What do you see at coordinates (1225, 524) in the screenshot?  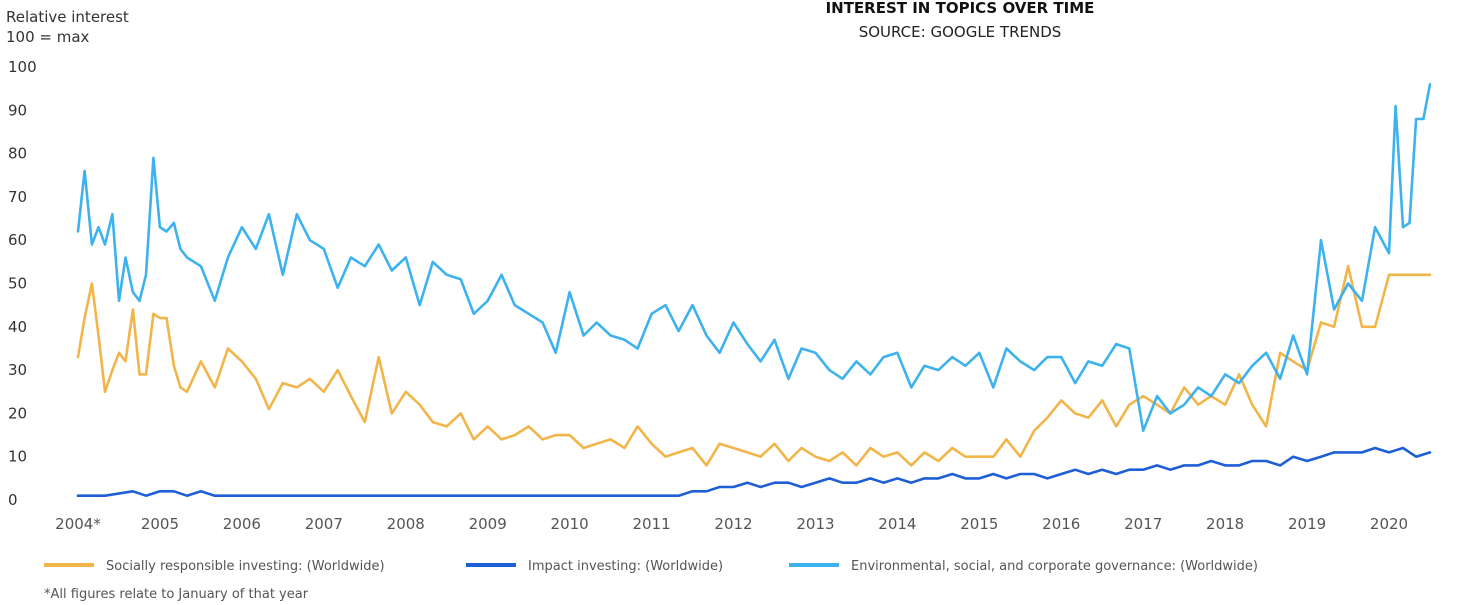 I see `x-tick-label: 2018` at bounding box center [1225, 524].